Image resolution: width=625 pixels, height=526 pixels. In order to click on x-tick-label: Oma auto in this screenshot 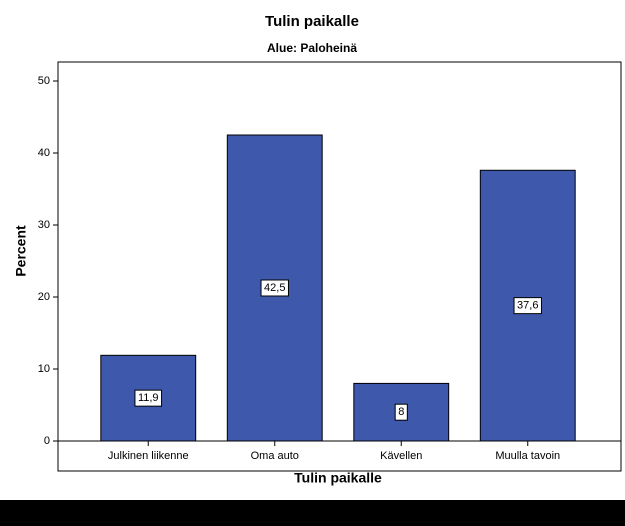, I will do `click(275, 456)`.